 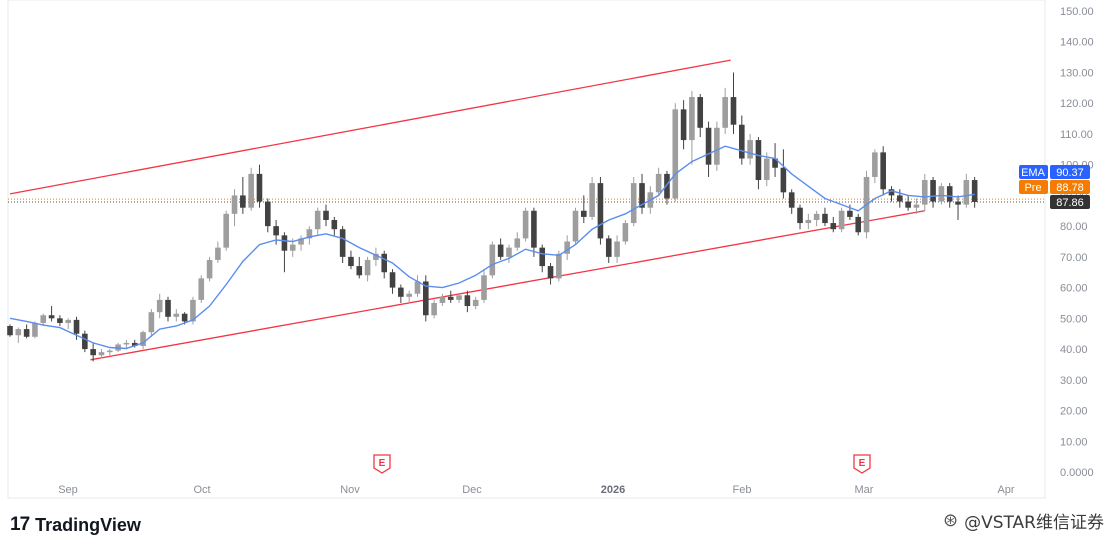 I want to click on tradingview-logo-text: TradingView, so click(x=88, y=524).